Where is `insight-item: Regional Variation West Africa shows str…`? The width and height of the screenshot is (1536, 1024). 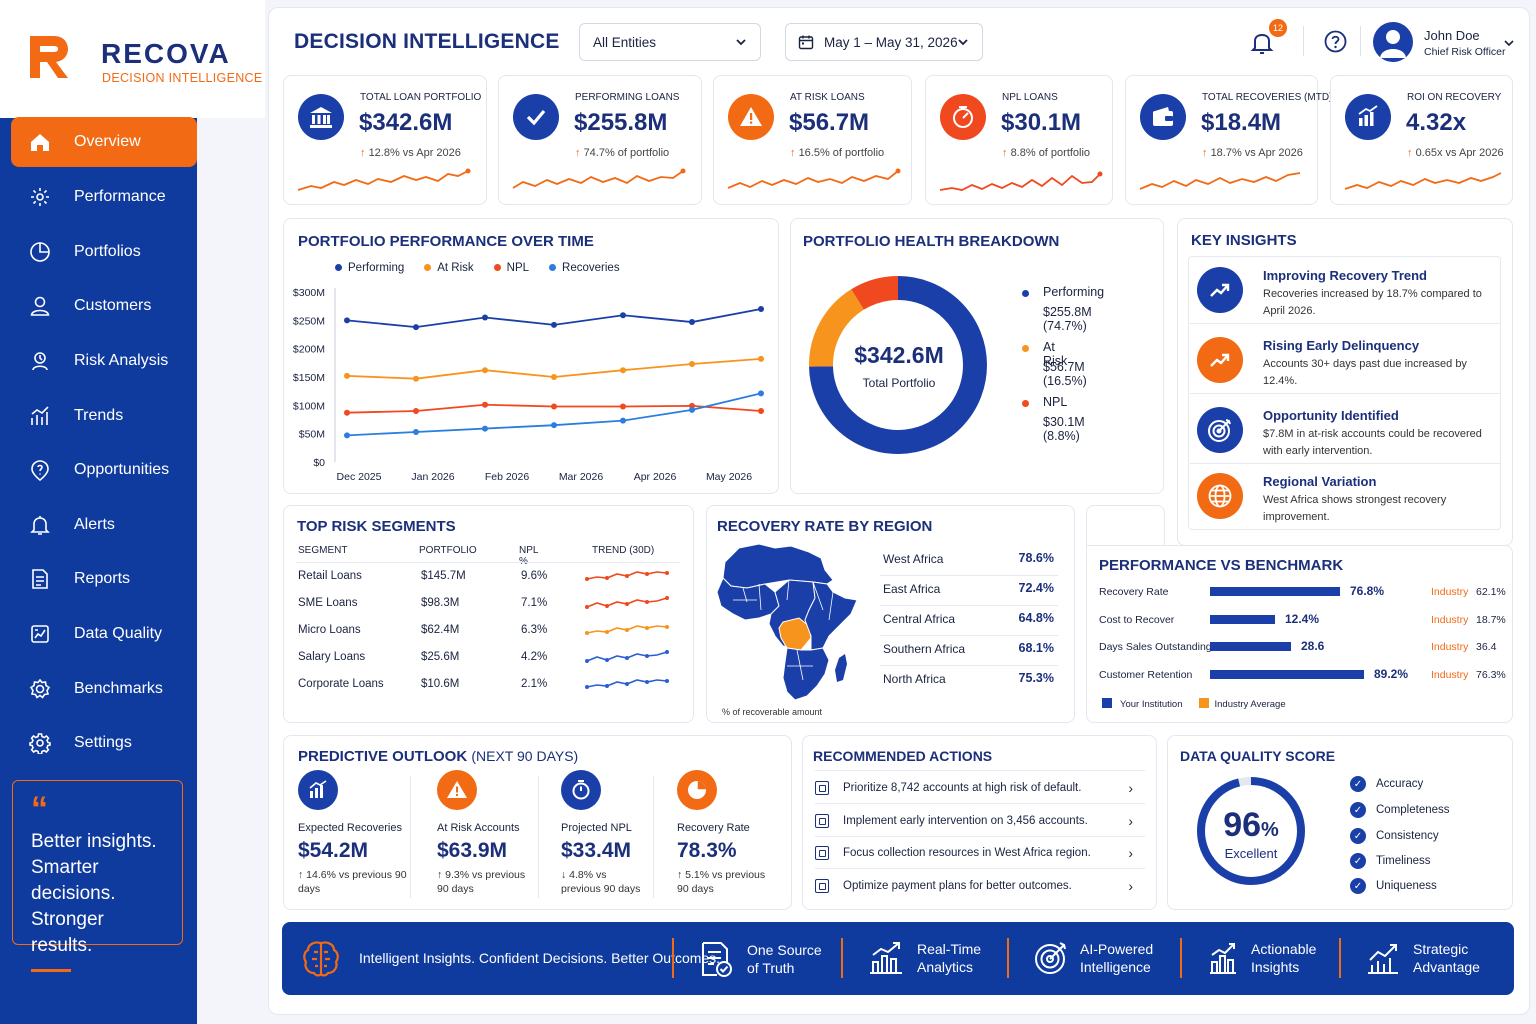 insight-item: Regional Variation West Africa shows str… is located at coordinates (1345, 497).